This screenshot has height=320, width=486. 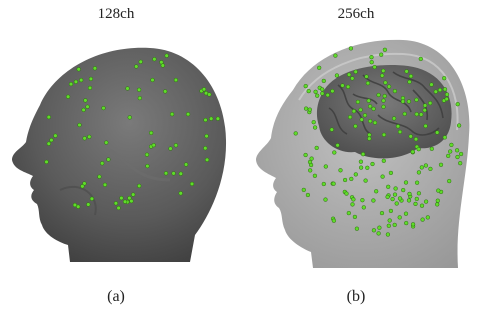 What do you see at coordinates (116, 14) in the screenshot?
I see `panel-a-title: 128ch` at bounding box center [116, 14].